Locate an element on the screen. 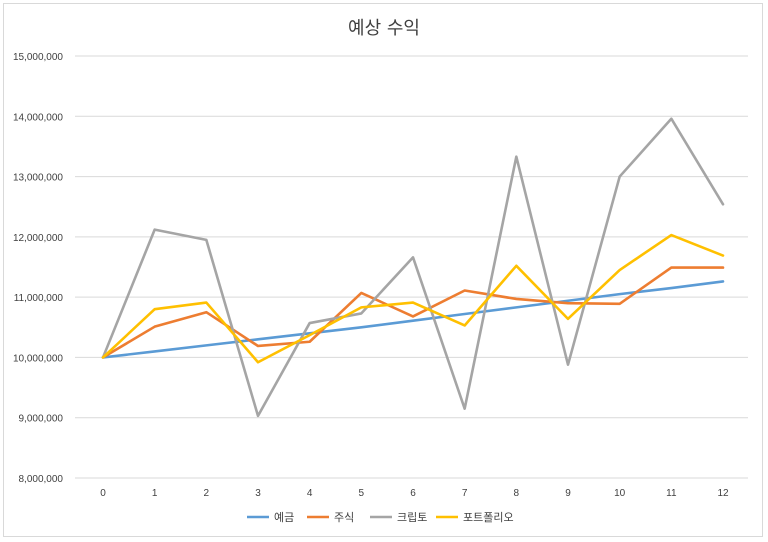 The width and height of the screenshot is (768, 542). y-tick-label: 11,000,000 is located at coordinates (39, 298).